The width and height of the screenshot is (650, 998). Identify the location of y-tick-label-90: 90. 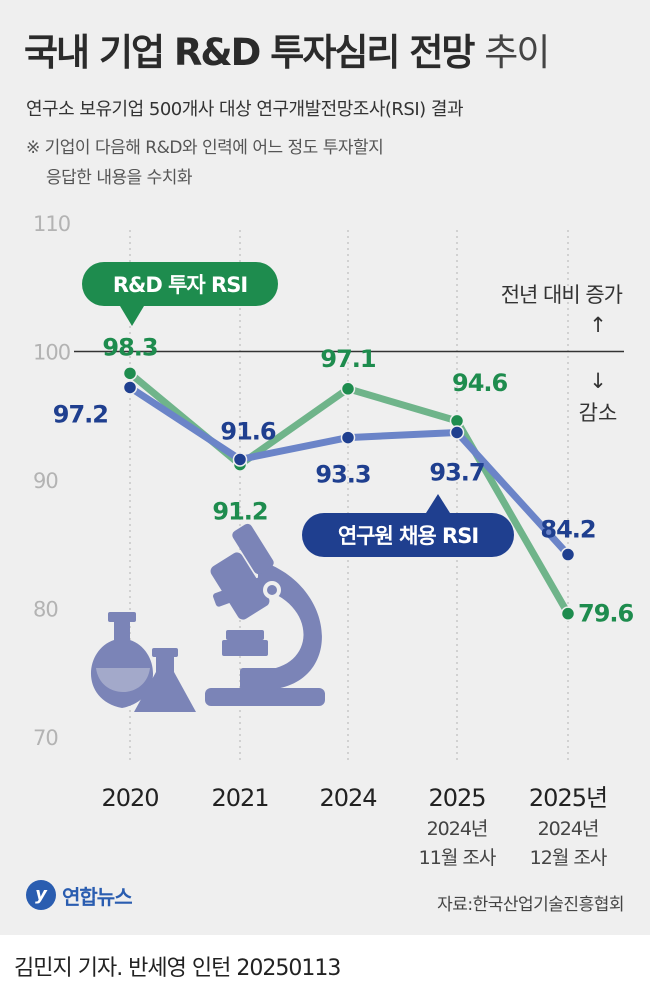
(45, 481).